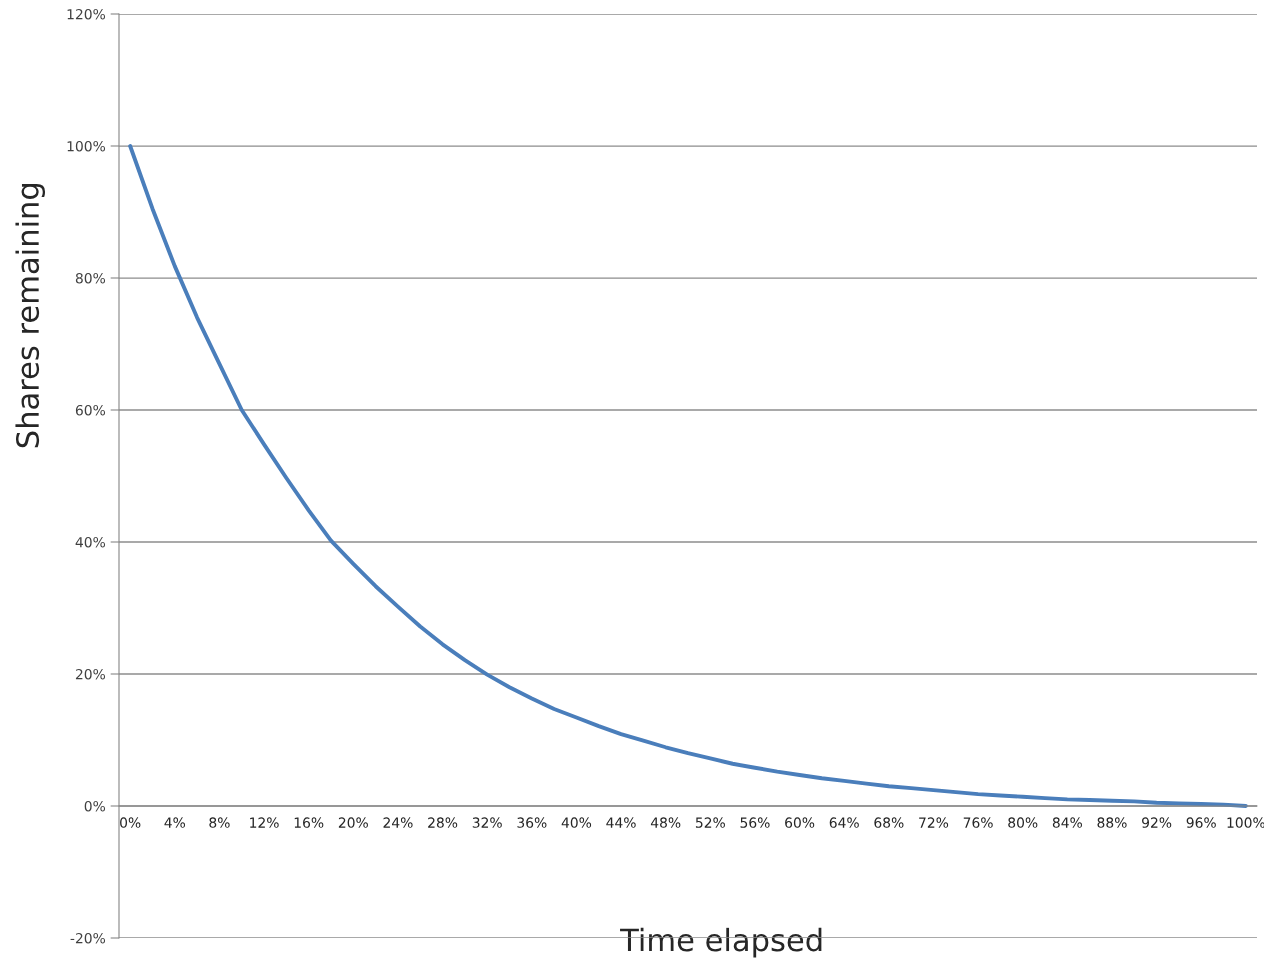 This screenshot has width=1264, height=965. What do you see at coordinates (90, 278) in the screenshot?
I see `y-tick-label: 80%` at bounding box center [90, 278].